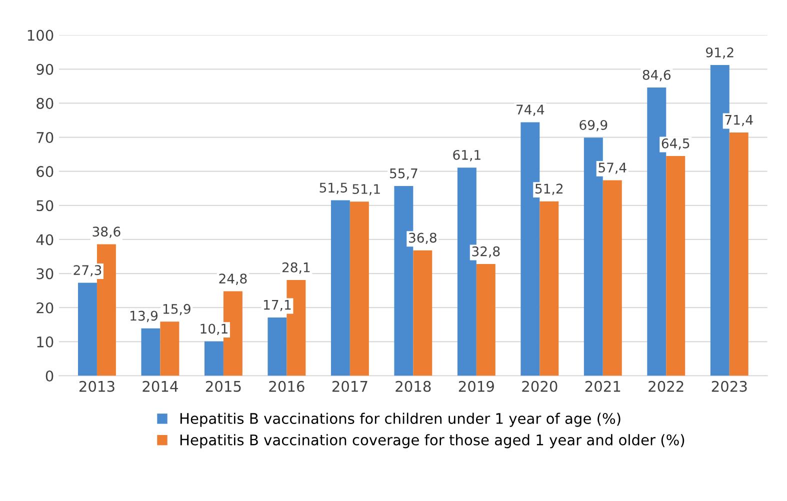 Image resolution: width=787 pixels, height=501 pixels. I want to click on x-tick-label: 2017, so click(350, 386).